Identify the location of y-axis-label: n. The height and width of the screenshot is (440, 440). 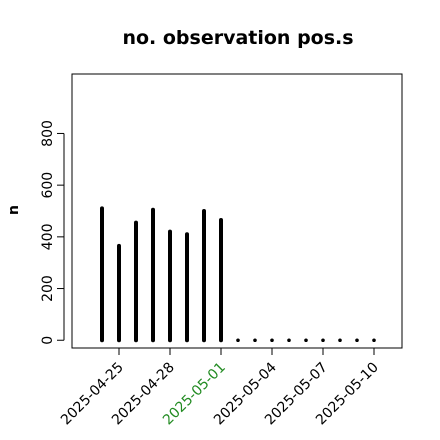
(14, 210).